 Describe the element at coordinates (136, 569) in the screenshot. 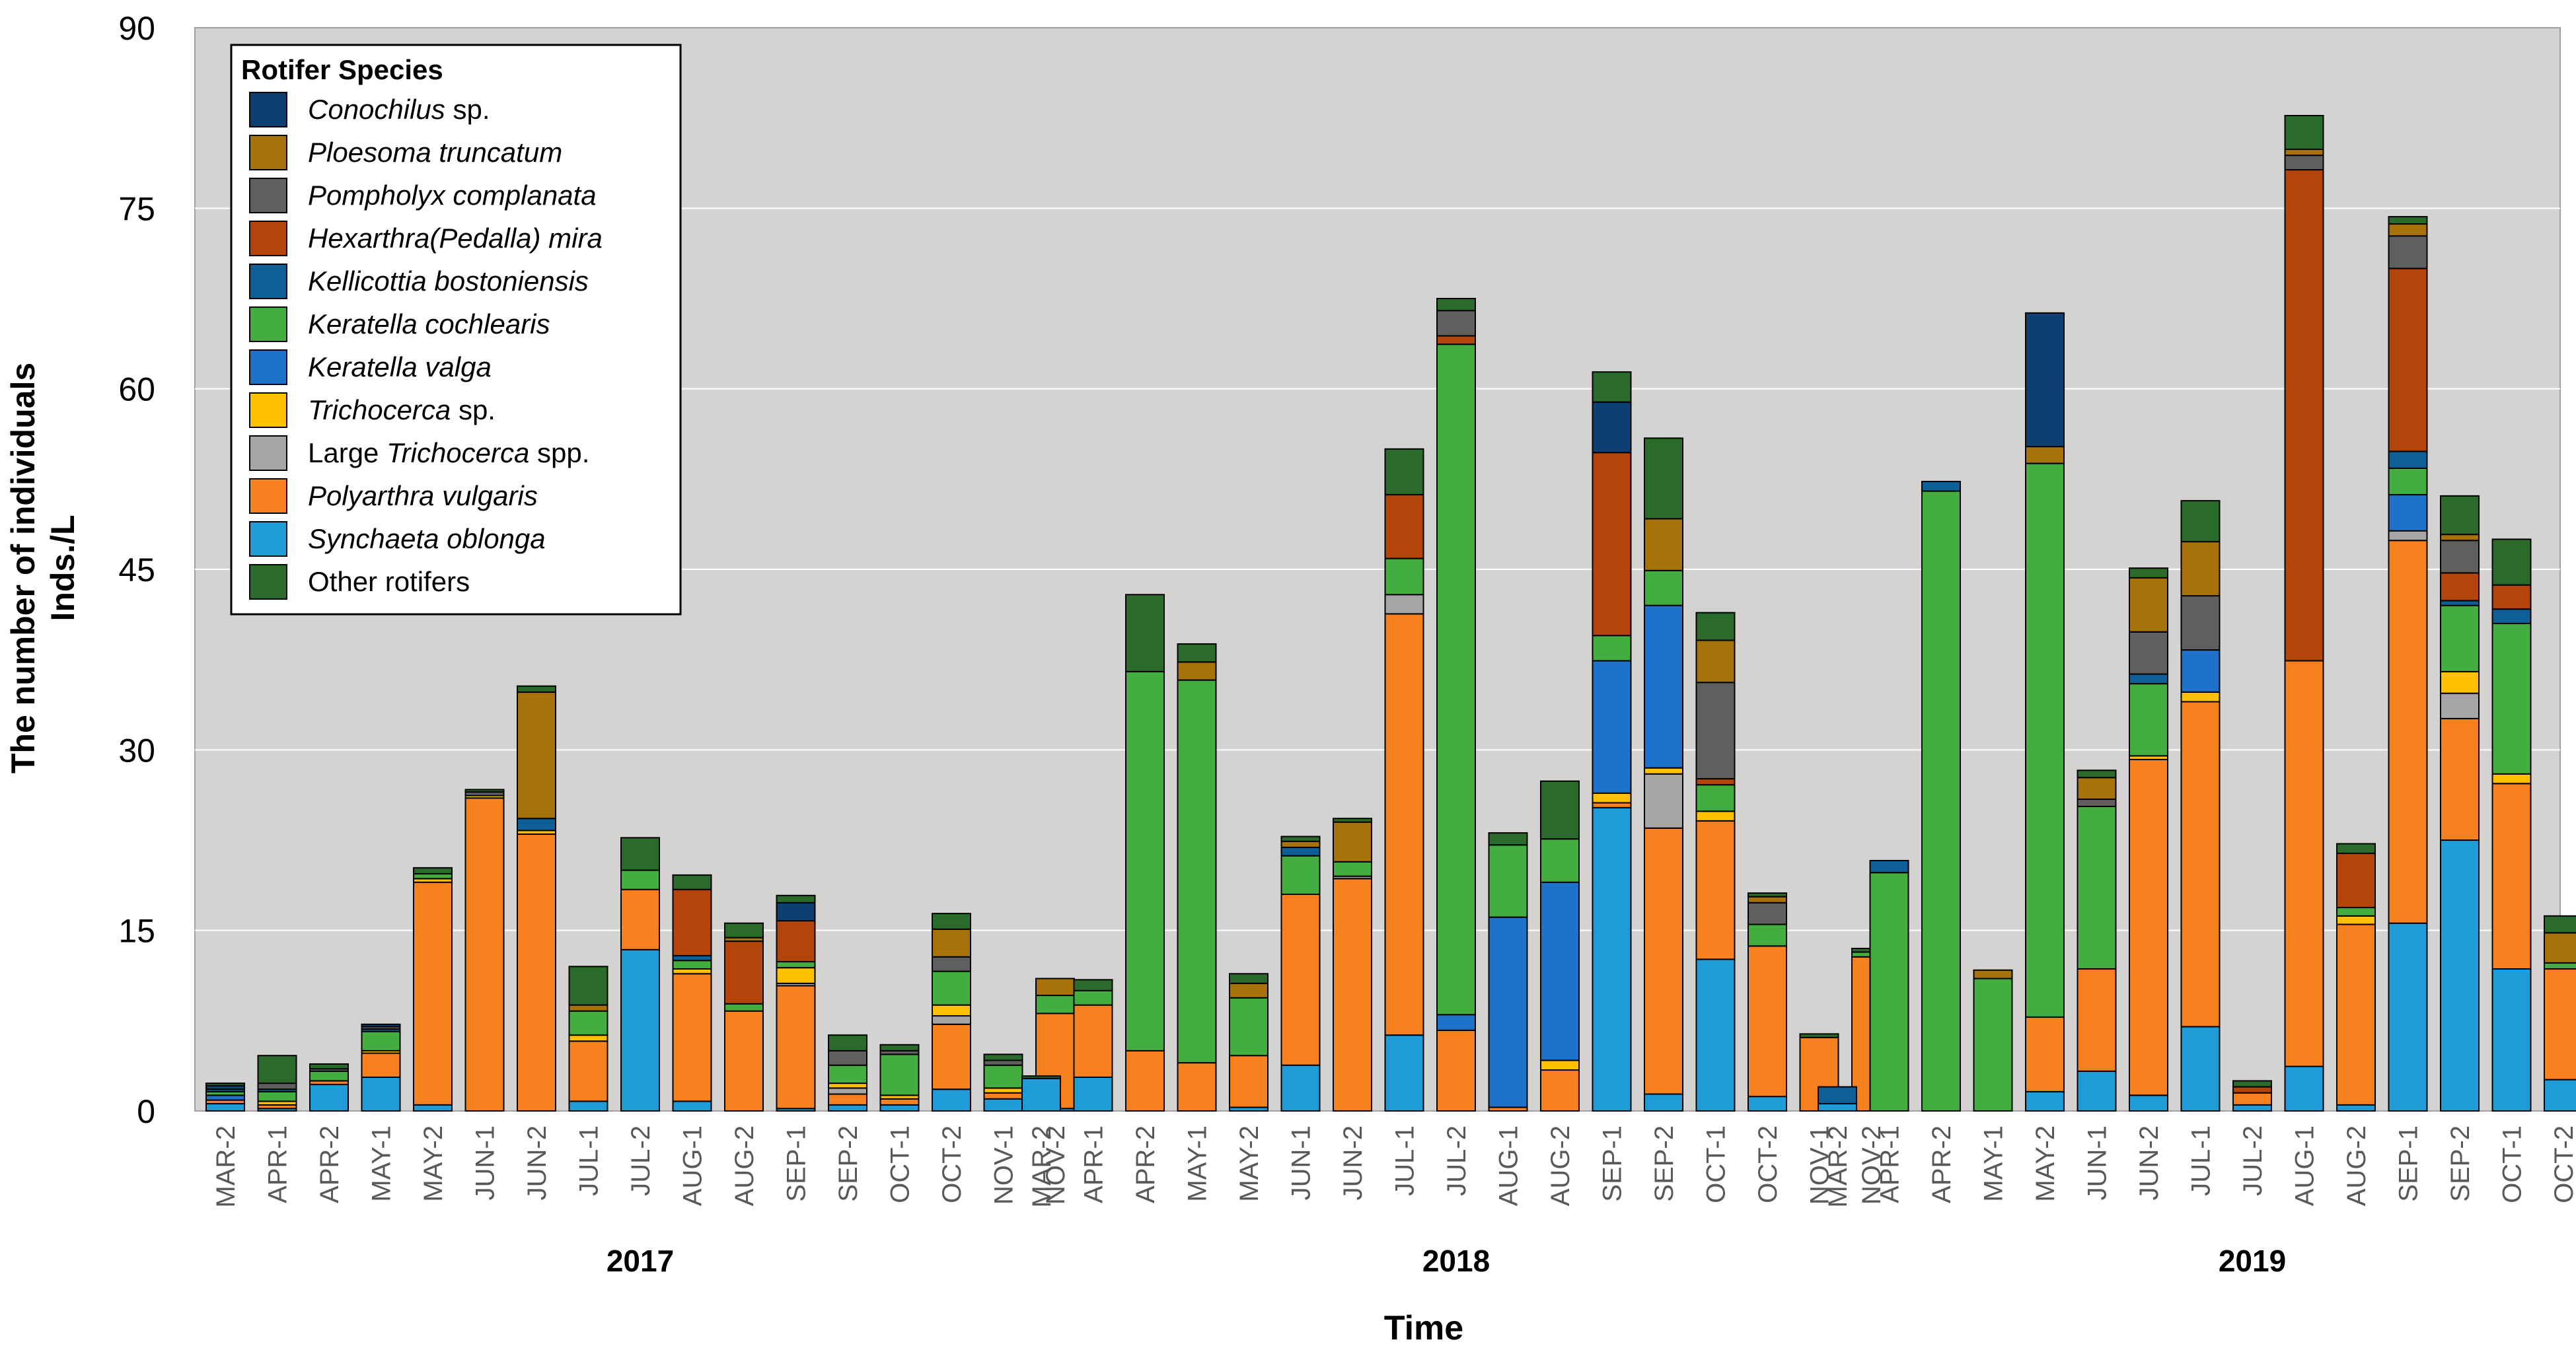

I see `y-tick-label: 45` at that location.